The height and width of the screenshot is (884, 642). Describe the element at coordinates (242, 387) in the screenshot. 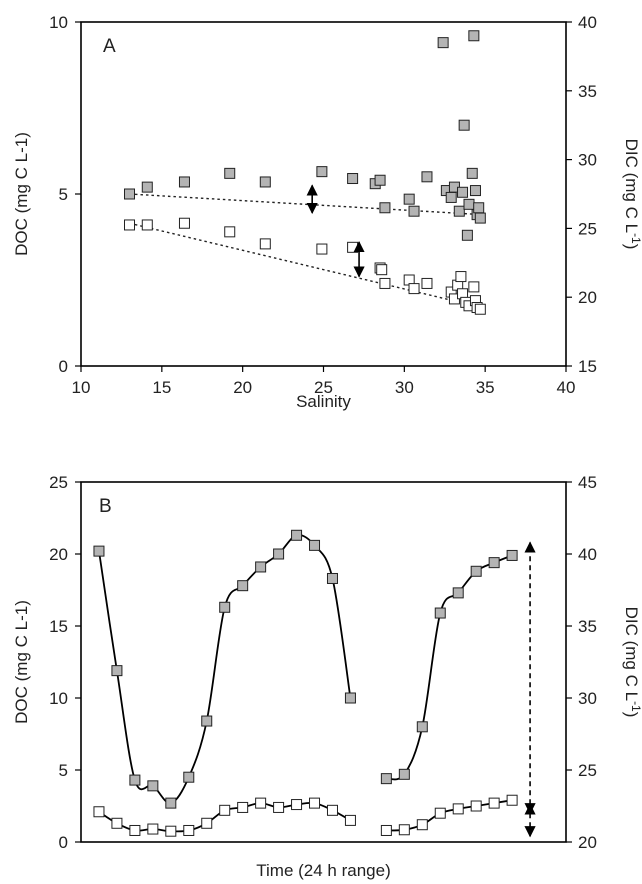

I see `panel-a-x-tick-label: 20` at that location.